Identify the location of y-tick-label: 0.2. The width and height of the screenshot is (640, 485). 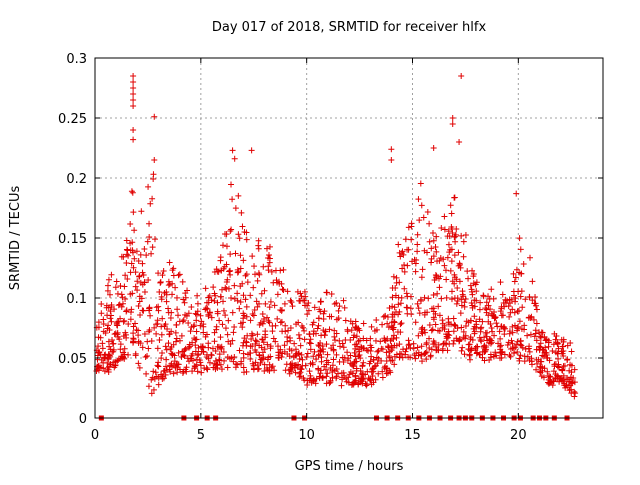
(76, 179).